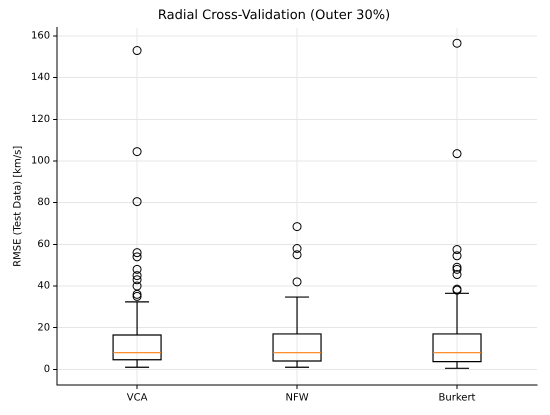  Describe the element at coordinates (40, 36) in the screenshot. I see `y-tick-label: 160` at that location.